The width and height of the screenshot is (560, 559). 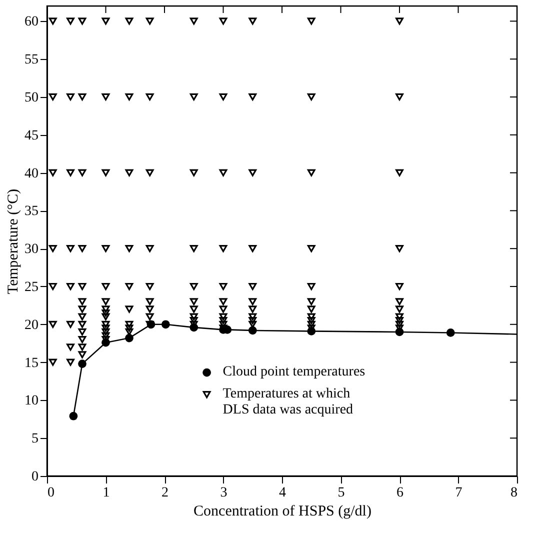 I want to click on y-tick-label: 5, so click(x=35, y=439).